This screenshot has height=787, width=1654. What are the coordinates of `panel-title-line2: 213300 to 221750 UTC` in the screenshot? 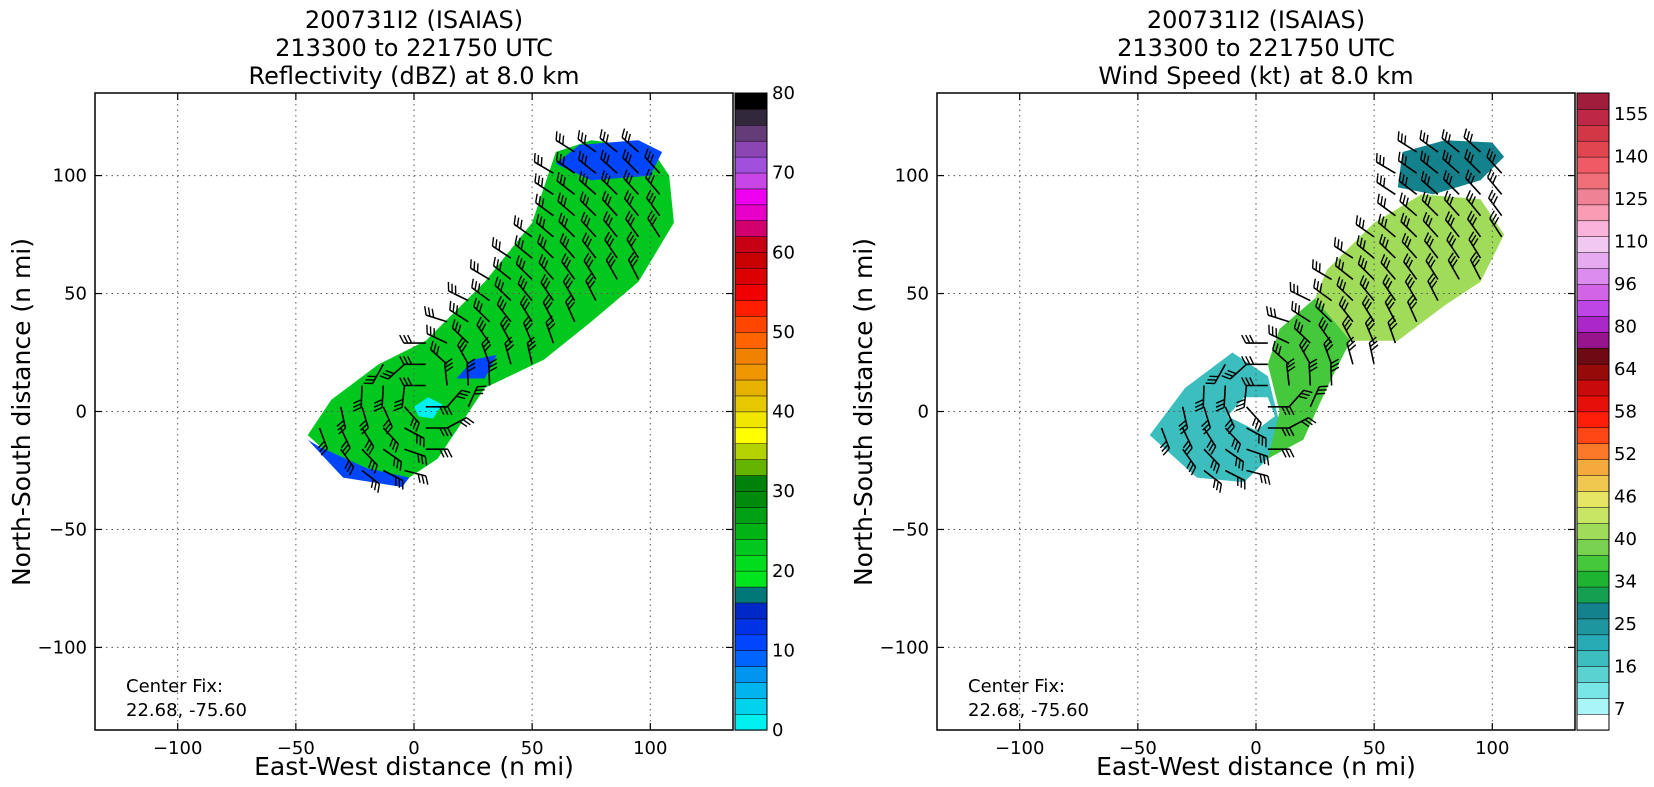 It's located at (1256, 48).